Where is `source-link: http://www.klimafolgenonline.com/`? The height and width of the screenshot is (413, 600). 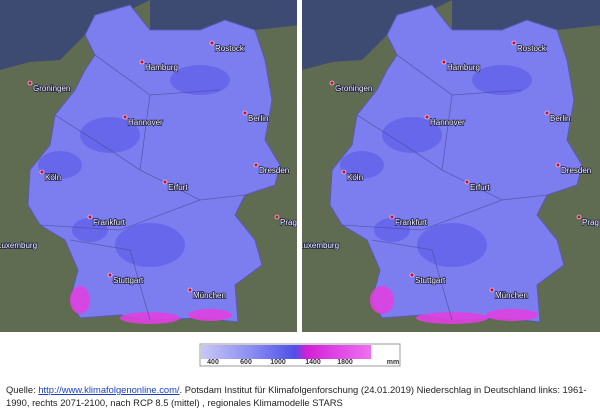 source-link: http://www.klimafolgenonline.com/ is located at coordinates (109, 389).